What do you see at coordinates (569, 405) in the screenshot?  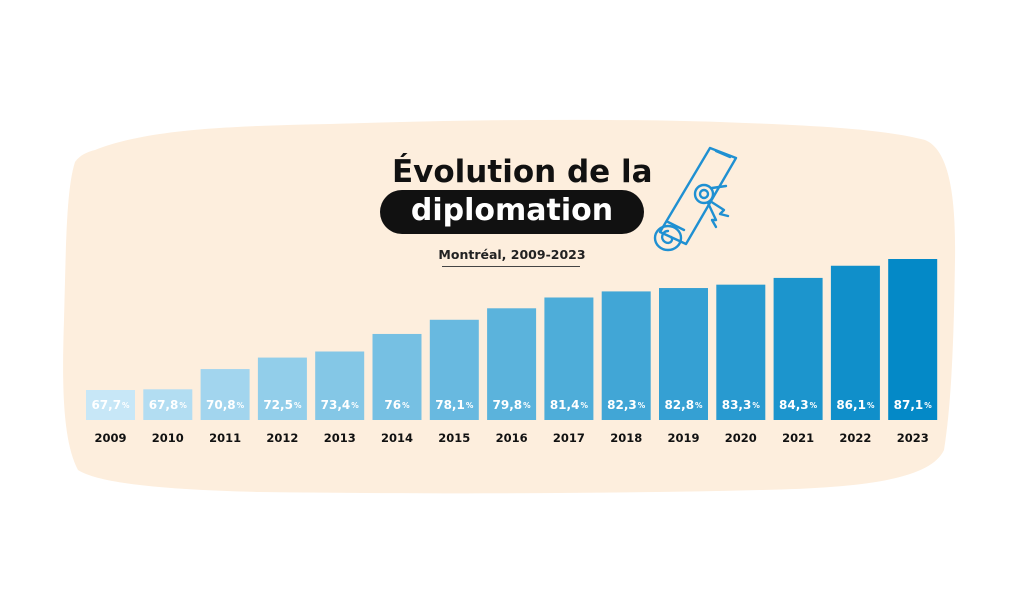 I see `value-label-2017: 81,4%` at bounding box center [569, 405].